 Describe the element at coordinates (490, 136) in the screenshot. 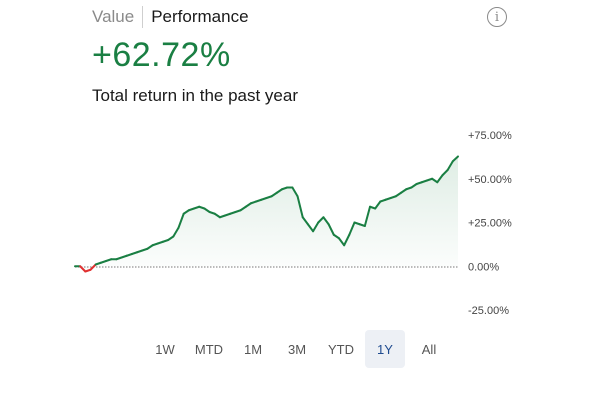

I see `y-tick-label: +75.00%` at that location.